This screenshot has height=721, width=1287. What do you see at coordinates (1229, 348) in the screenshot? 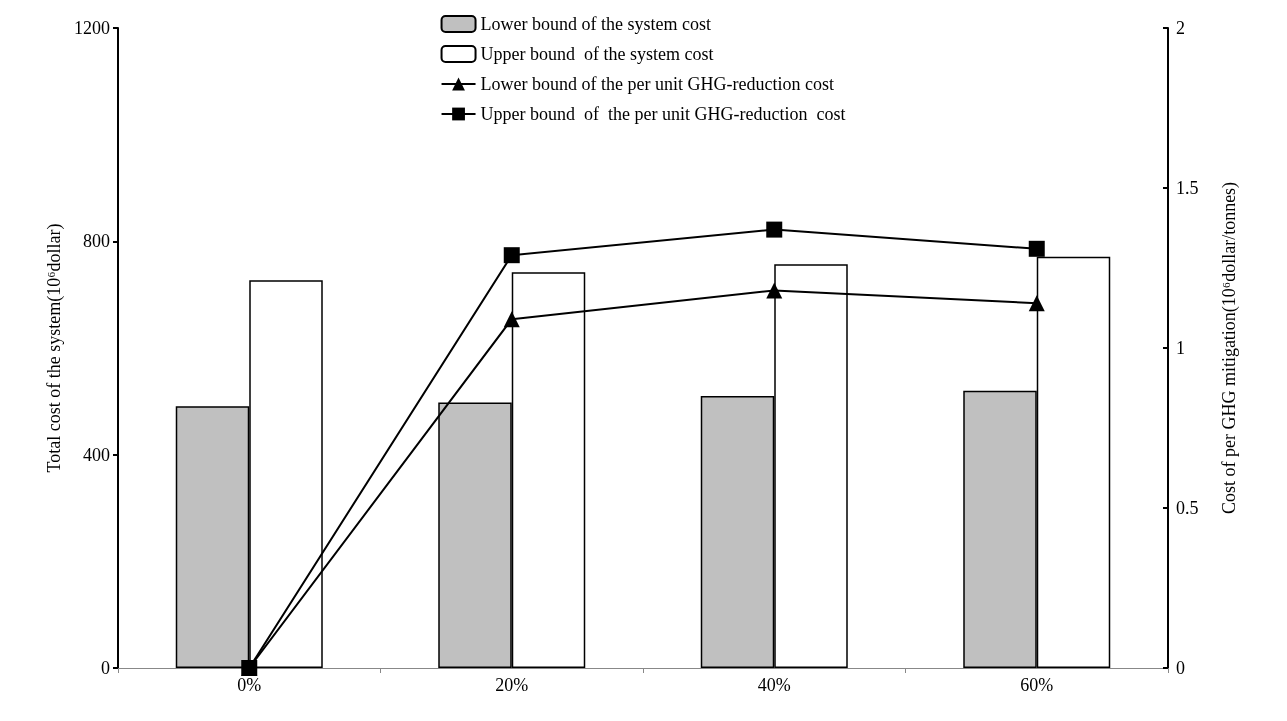
I see `y2-axis-title: Cost of per GHG mitigation(10⁶dollar/tonnes)` at bounding box center [1229, 348].